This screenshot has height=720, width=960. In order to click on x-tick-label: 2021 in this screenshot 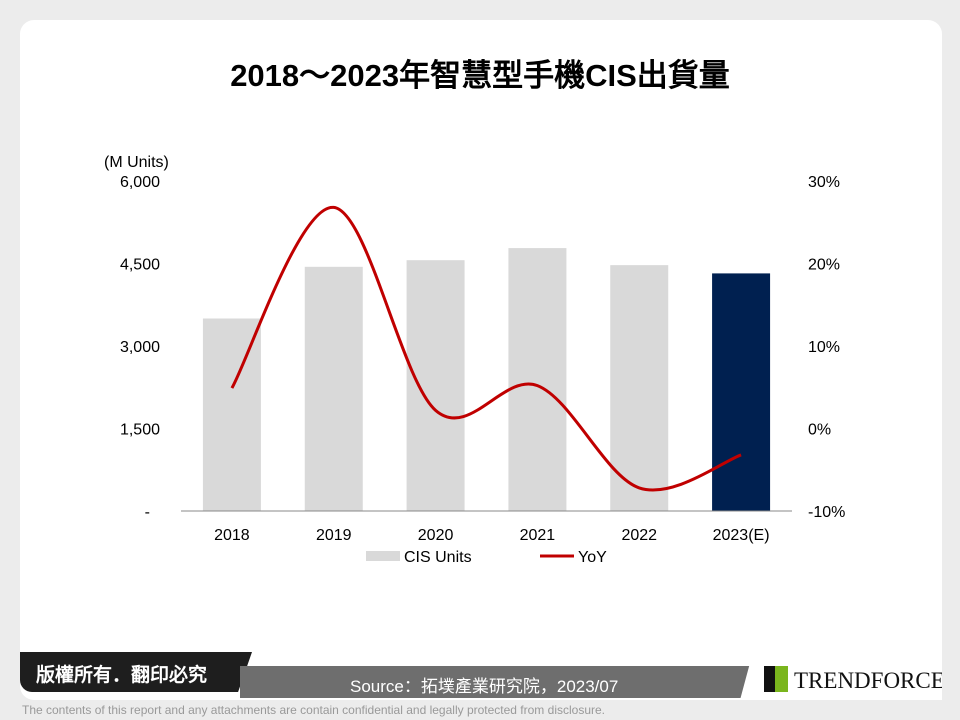, I will do `click(538, 535)`.